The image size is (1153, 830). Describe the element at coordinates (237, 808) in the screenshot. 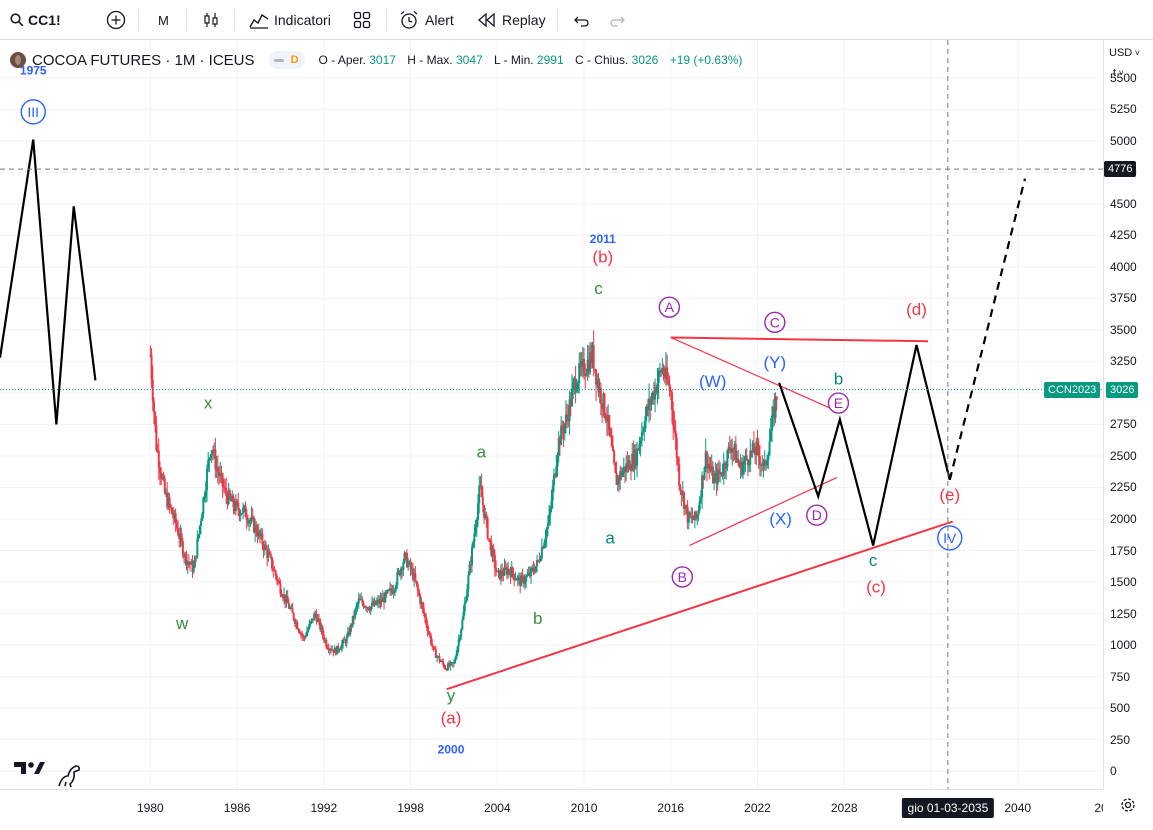

I see `time-tick: 1986` at that location.